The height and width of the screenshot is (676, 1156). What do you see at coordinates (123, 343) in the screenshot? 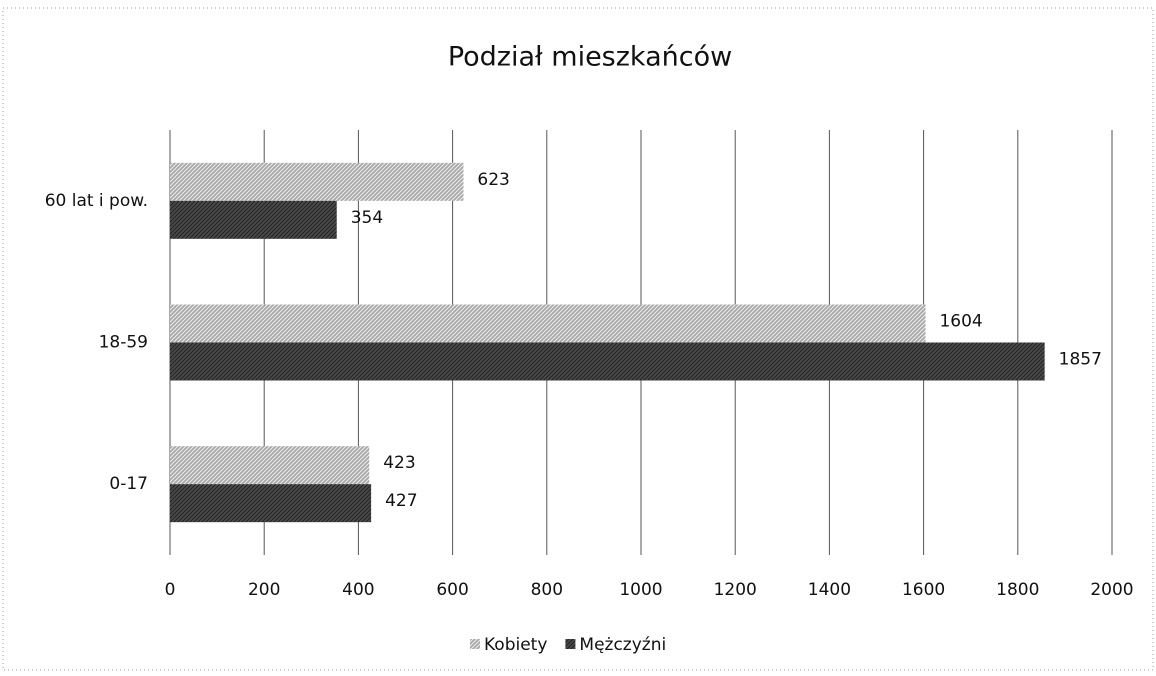
I see `y-tick-label: 18-59` at bounding box center [123, 343].